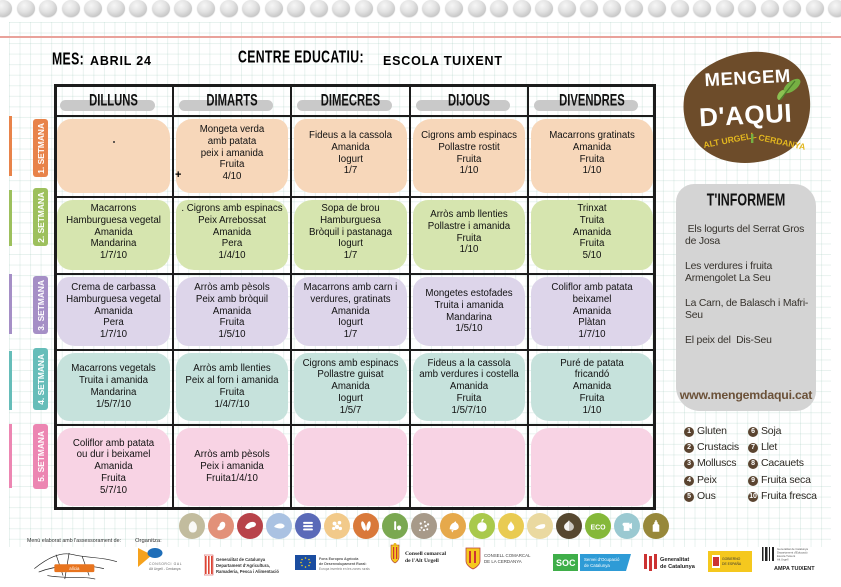  What do you see at coordinates (426, 554) in the screenshot?
I see `svg-text: Consell comarcal` at bounding box center [426, 554].